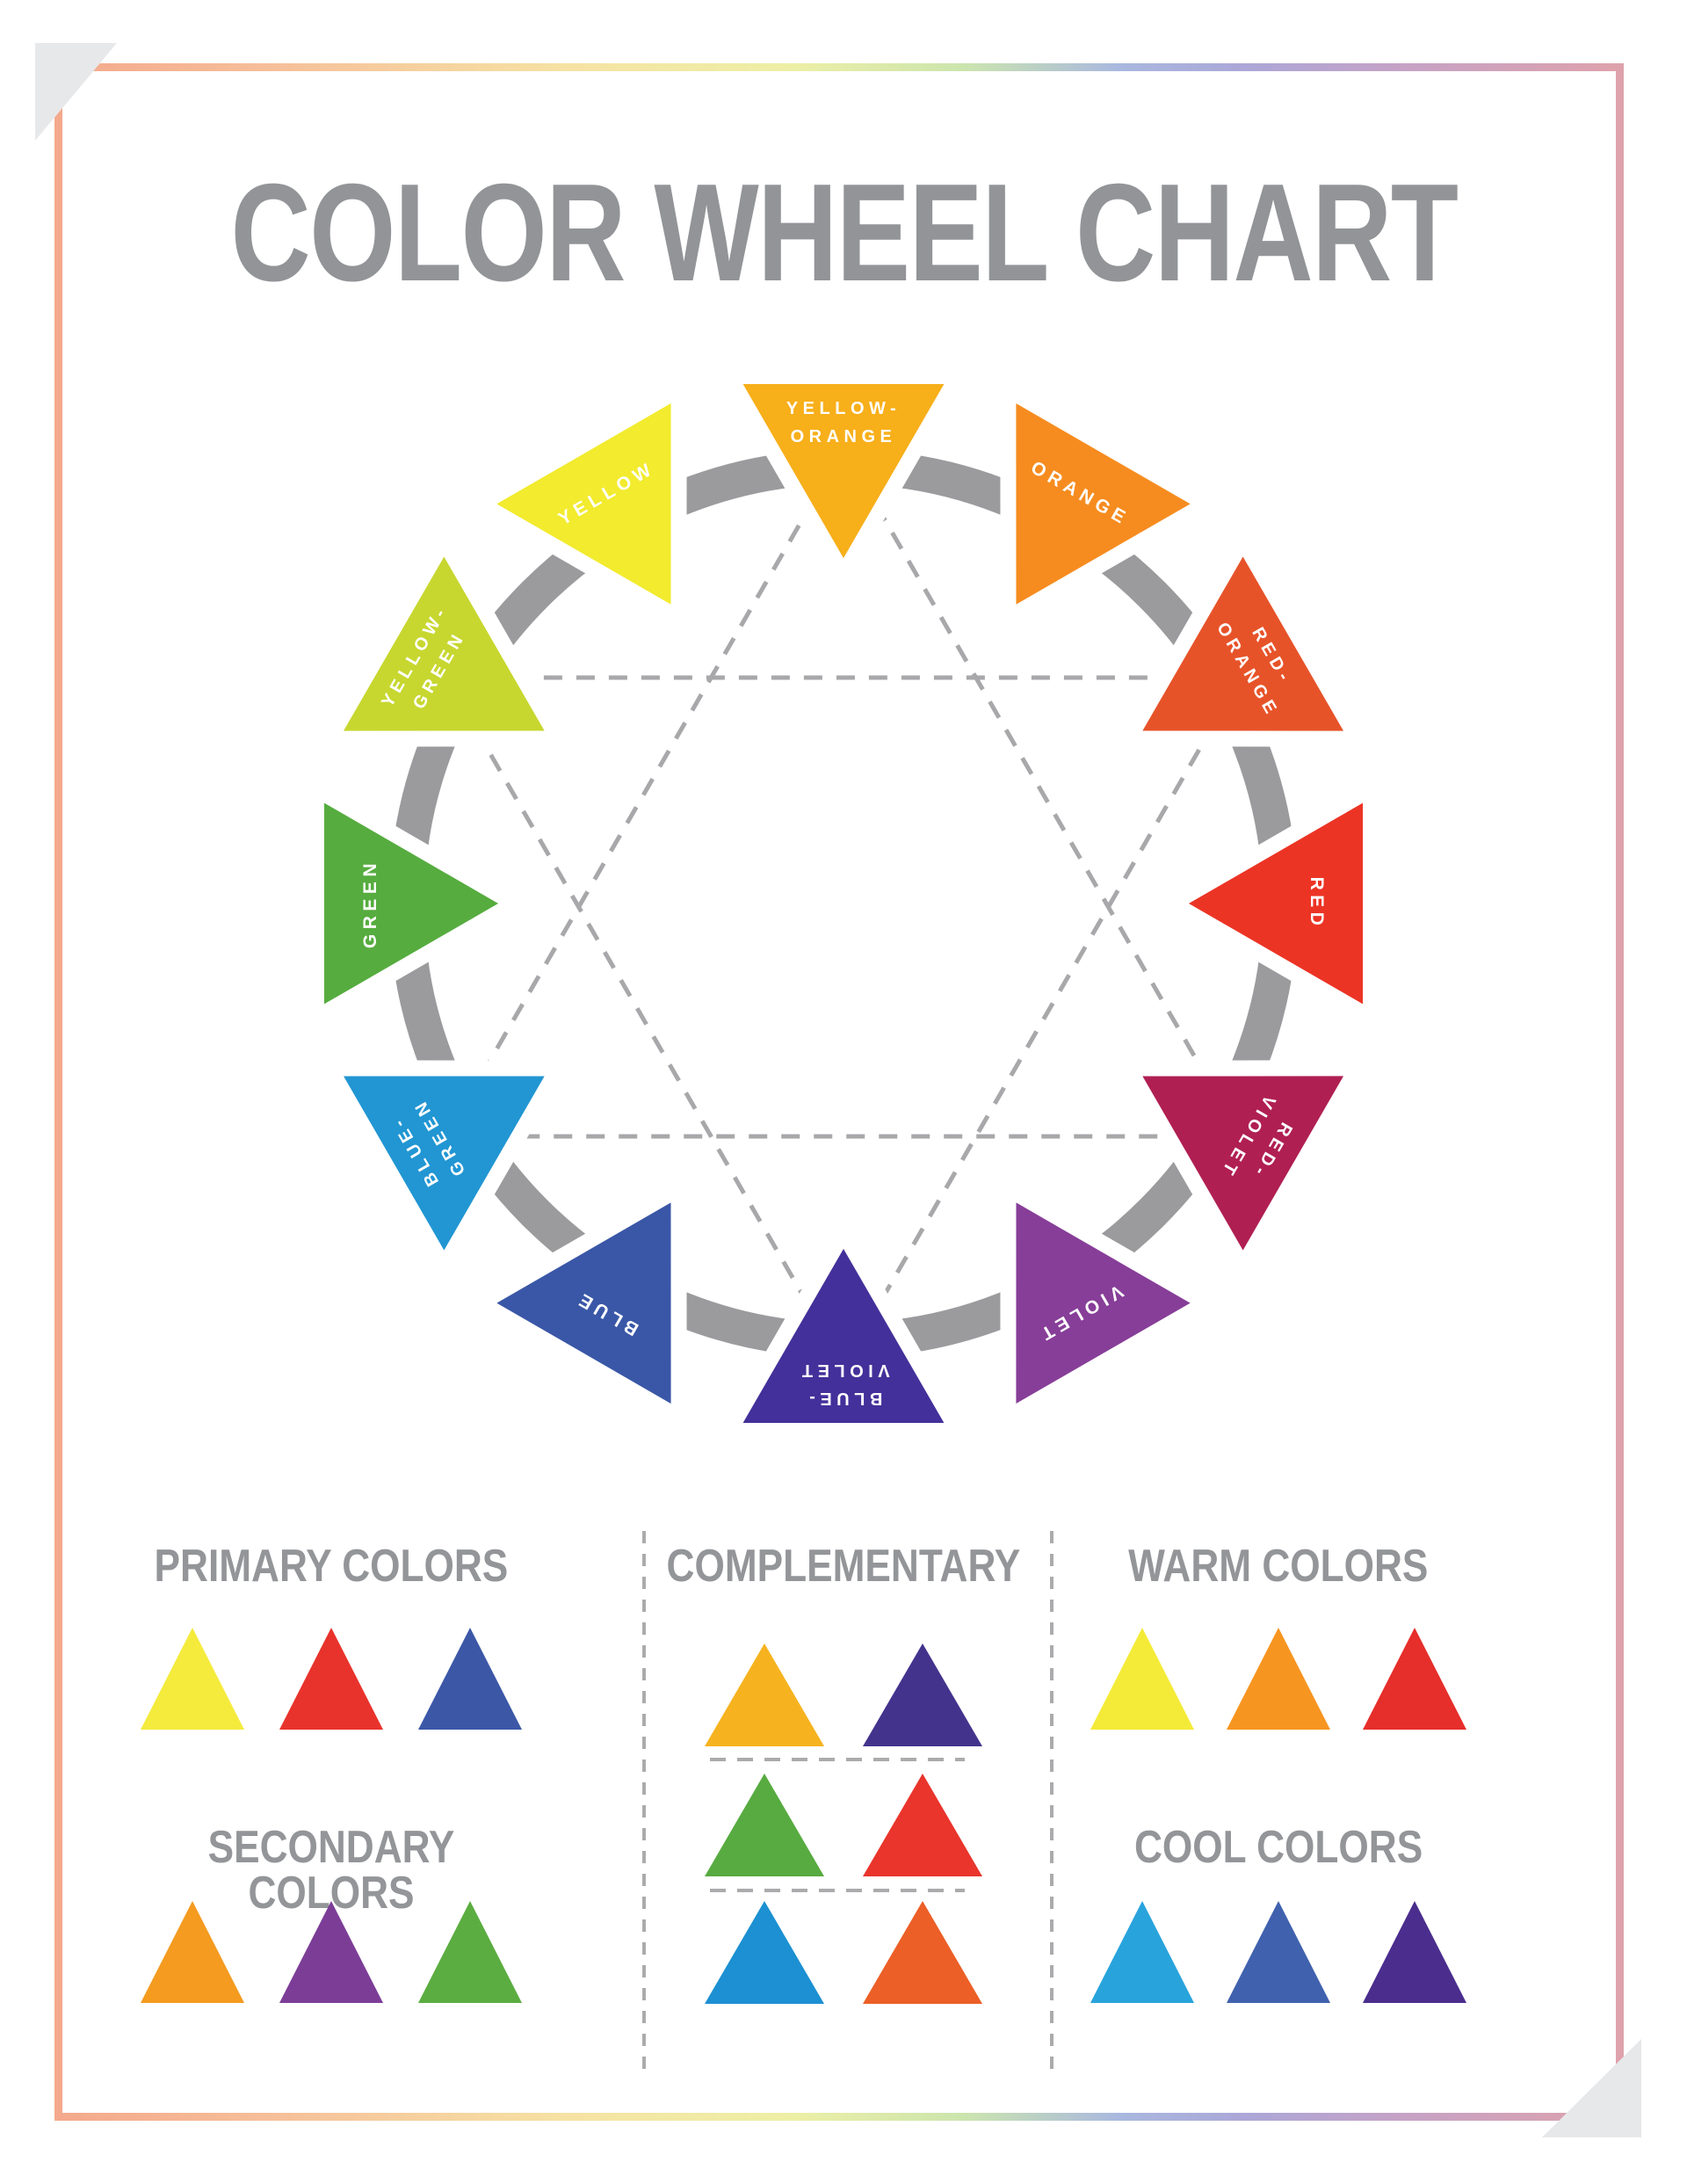 The height and width of the screenshot is (2184, 1687). I want to click on primary-swatch-row, so click(331, 1679).